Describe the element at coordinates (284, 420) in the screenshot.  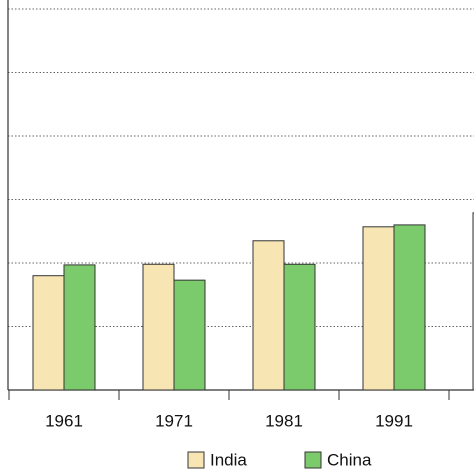
I see `x-tick-label: 1981` at that location.